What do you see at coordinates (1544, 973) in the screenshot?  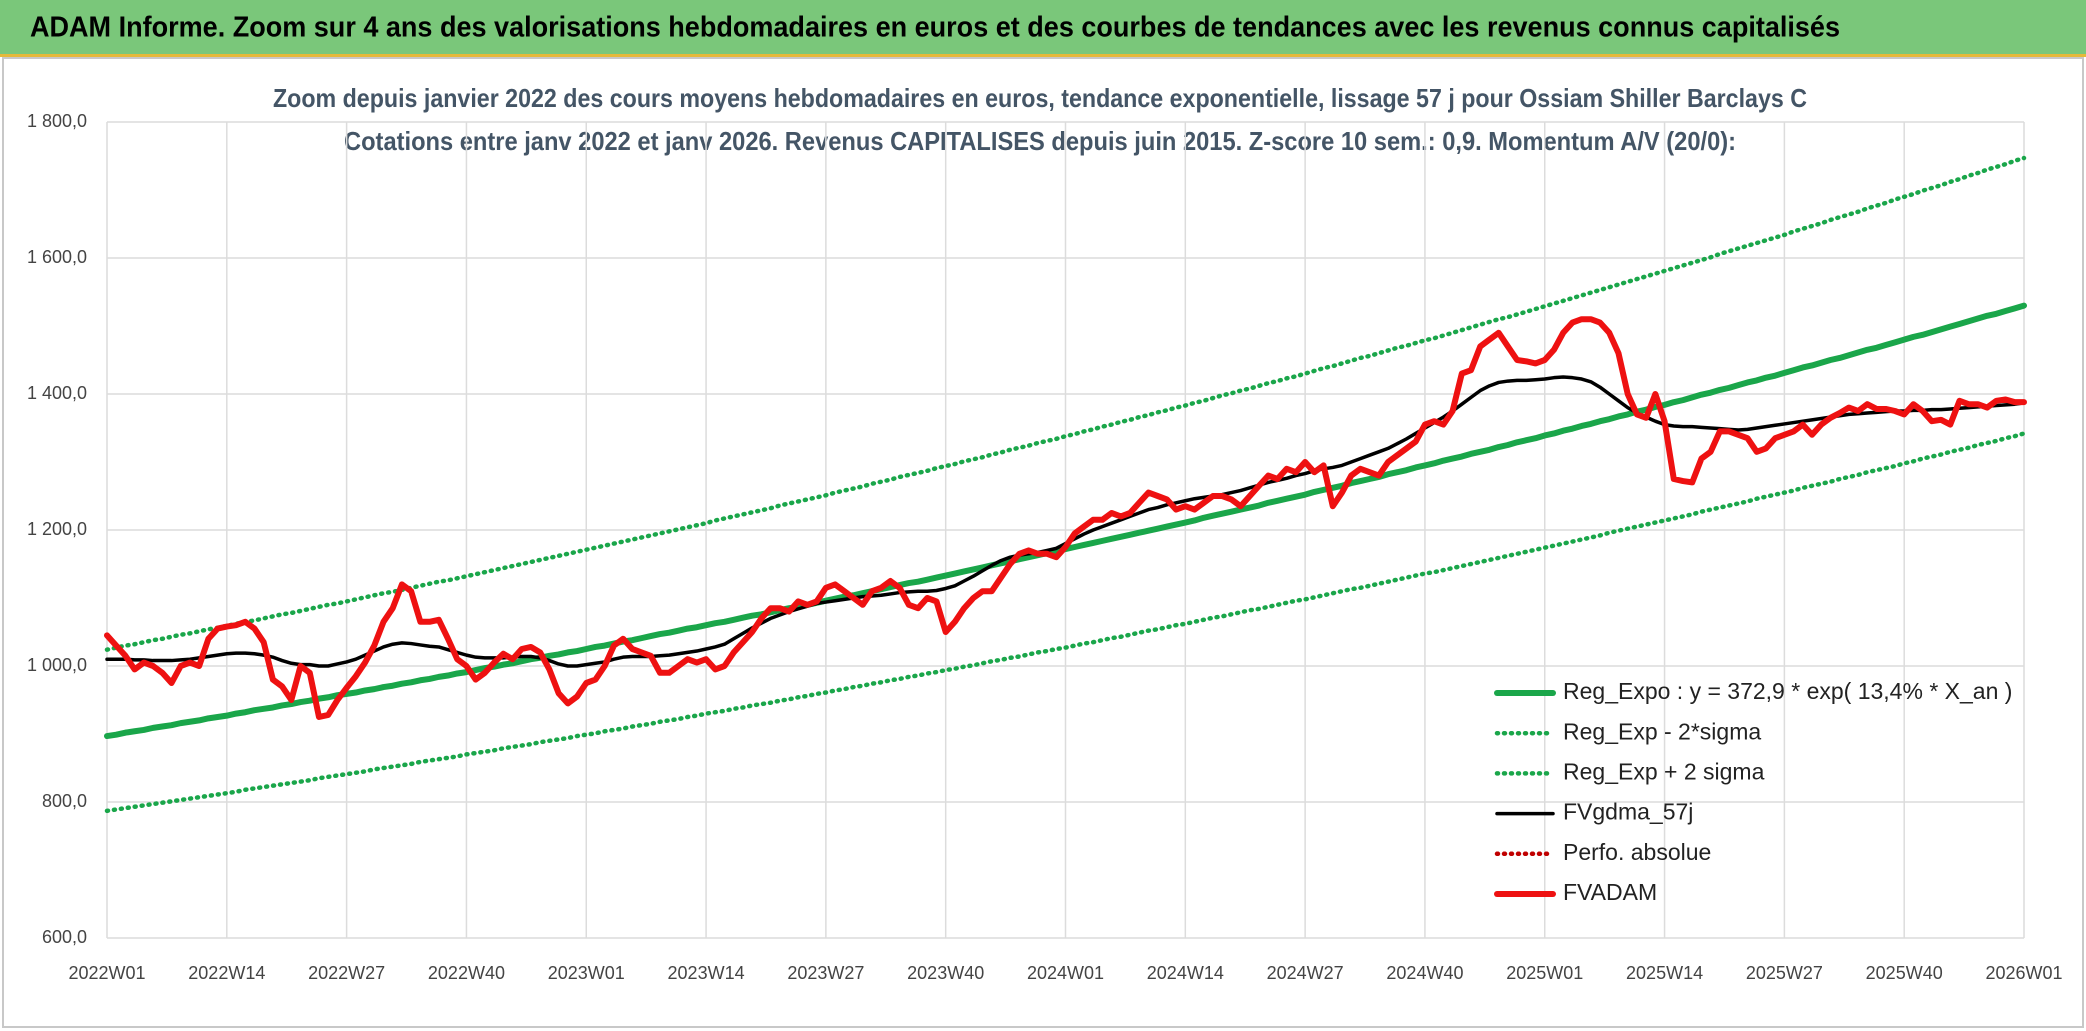 I see `x-tick-label: 2025W01` at bounding box center [1544, 973].